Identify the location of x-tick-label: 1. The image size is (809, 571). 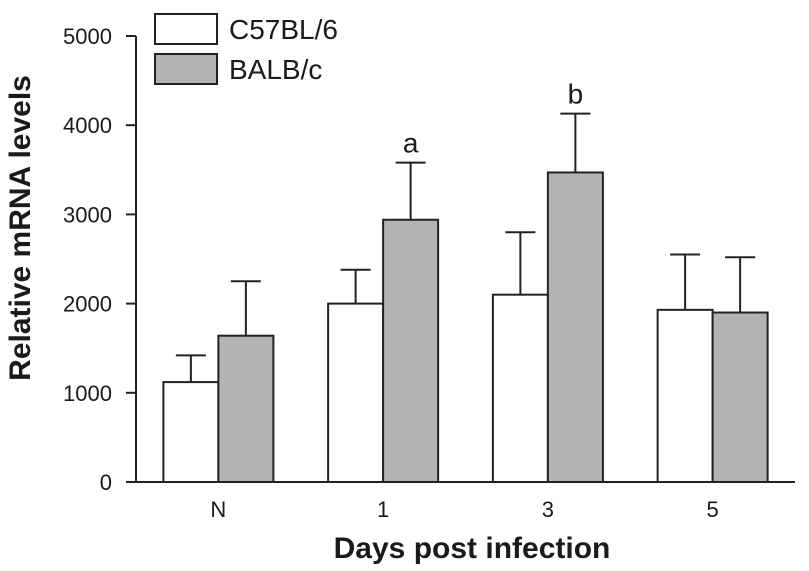
(383, 509).